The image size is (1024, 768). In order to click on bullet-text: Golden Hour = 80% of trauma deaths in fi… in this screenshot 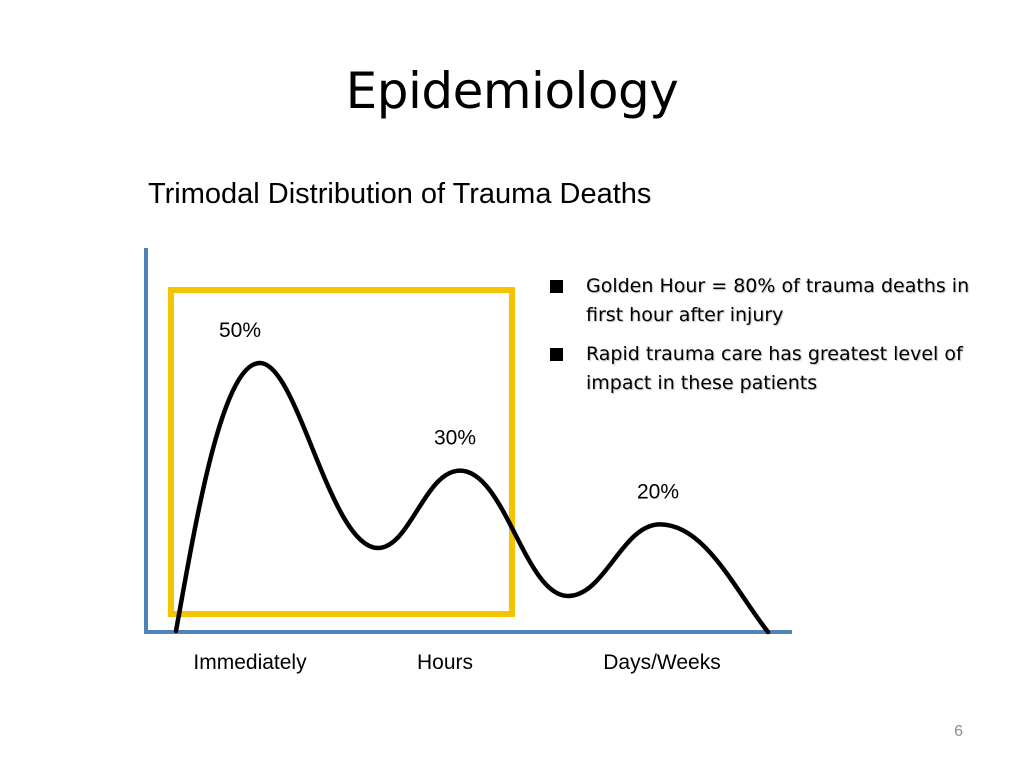, I will do `click(778, 300)`.